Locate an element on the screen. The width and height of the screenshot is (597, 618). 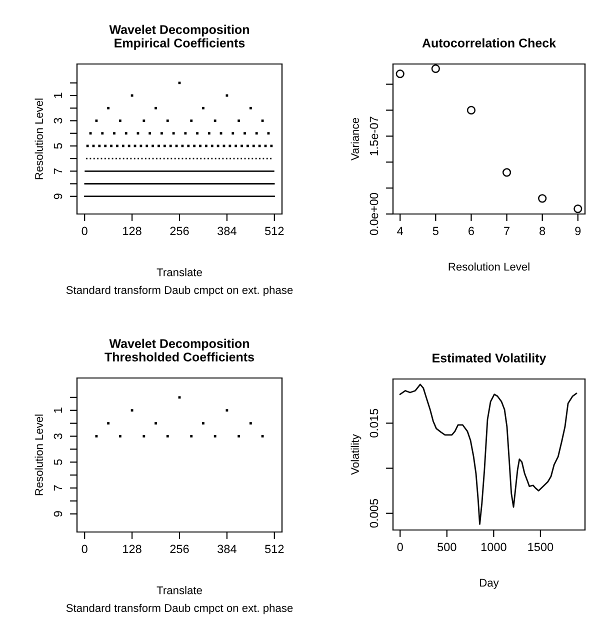
x-tick-label: 8 is located at coordinates (543, 231).